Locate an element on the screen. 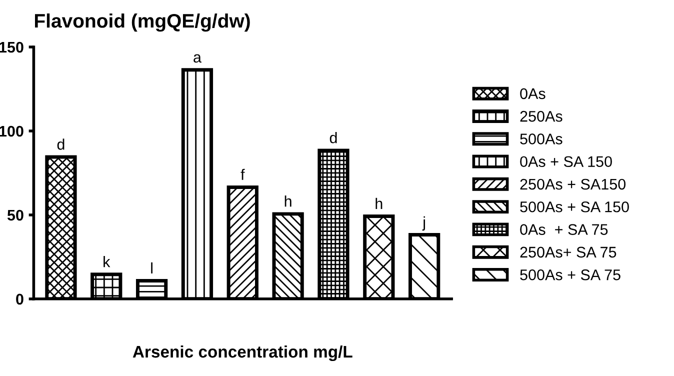 The height and width of the screenshot is (376, 674). annotation: f is located at coordinates (242, 174).